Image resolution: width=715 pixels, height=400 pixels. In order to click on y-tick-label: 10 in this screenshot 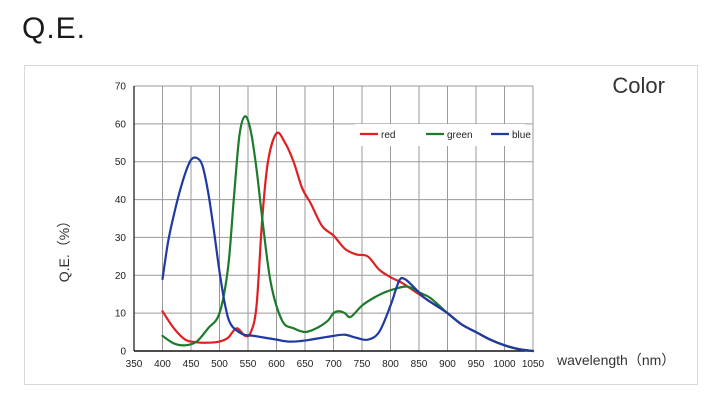, I will do `click(121, 314)`.